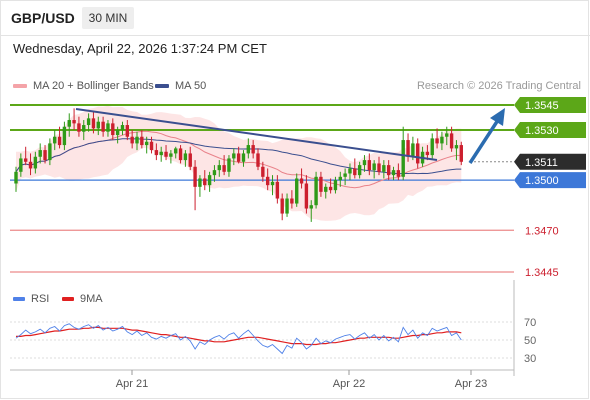  I want to click on level-label-text: 1.3500, so click(542, 181).